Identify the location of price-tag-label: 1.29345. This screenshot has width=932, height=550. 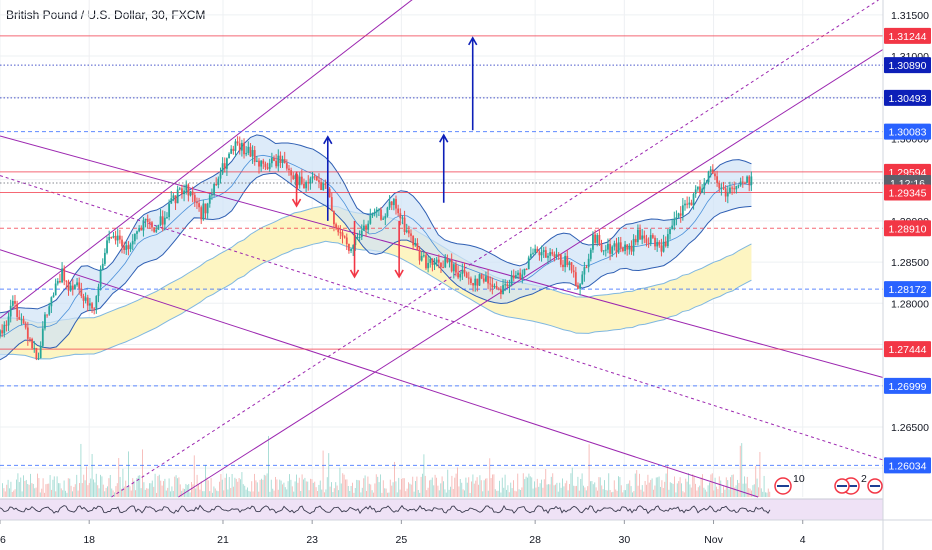
(908, 193).